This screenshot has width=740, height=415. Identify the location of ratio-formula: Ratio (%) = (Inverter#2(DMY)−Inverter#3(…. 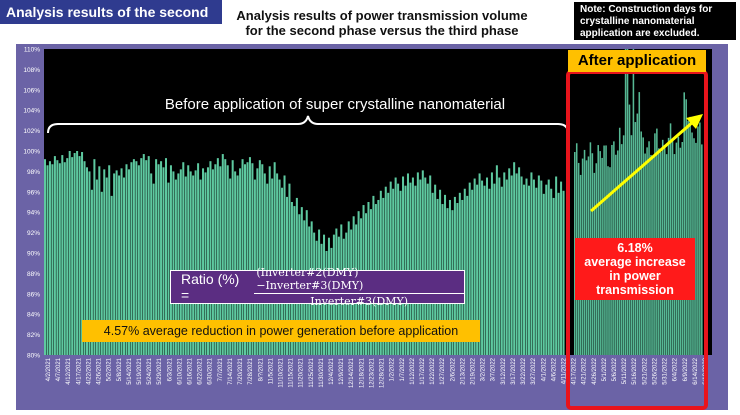
(317, 287).